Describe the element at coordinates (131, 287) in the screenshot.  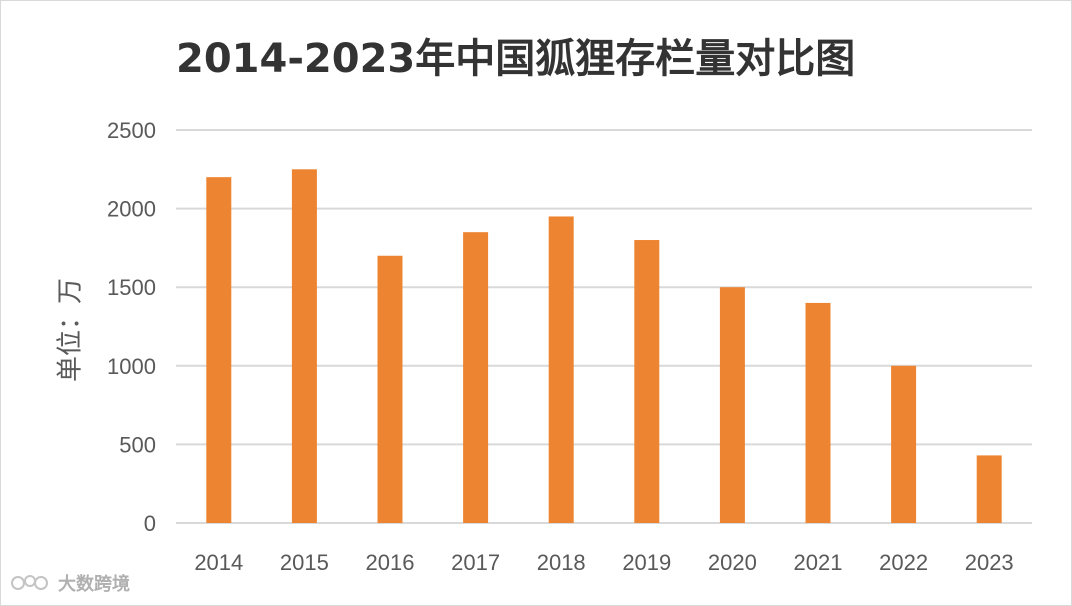
I see `y-tick-label: 1500` at that location.